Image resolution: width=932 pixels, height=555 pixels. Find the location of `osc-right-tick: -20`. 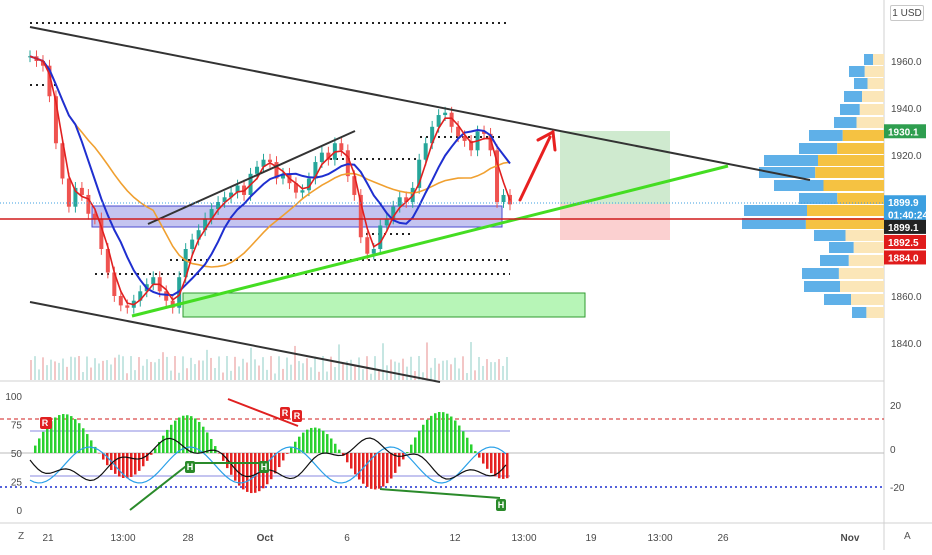

osc-right-tick: -20 is located at coordinates (897, 488).